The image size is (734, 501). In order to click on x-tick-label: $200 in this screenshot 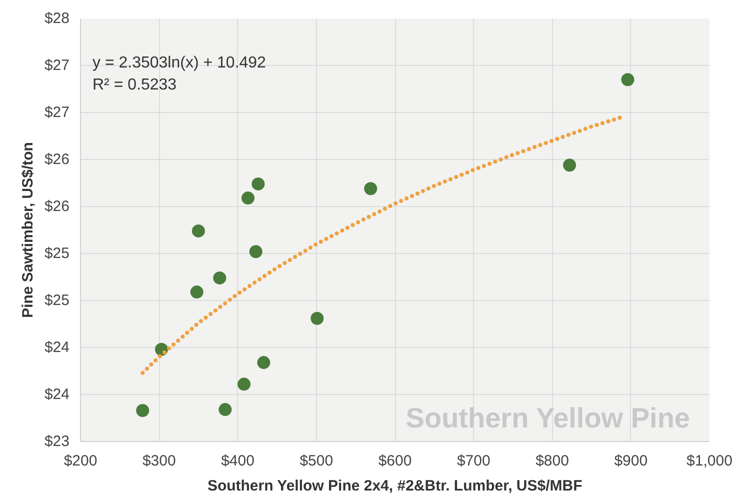, I will do `click(81, 461)`.